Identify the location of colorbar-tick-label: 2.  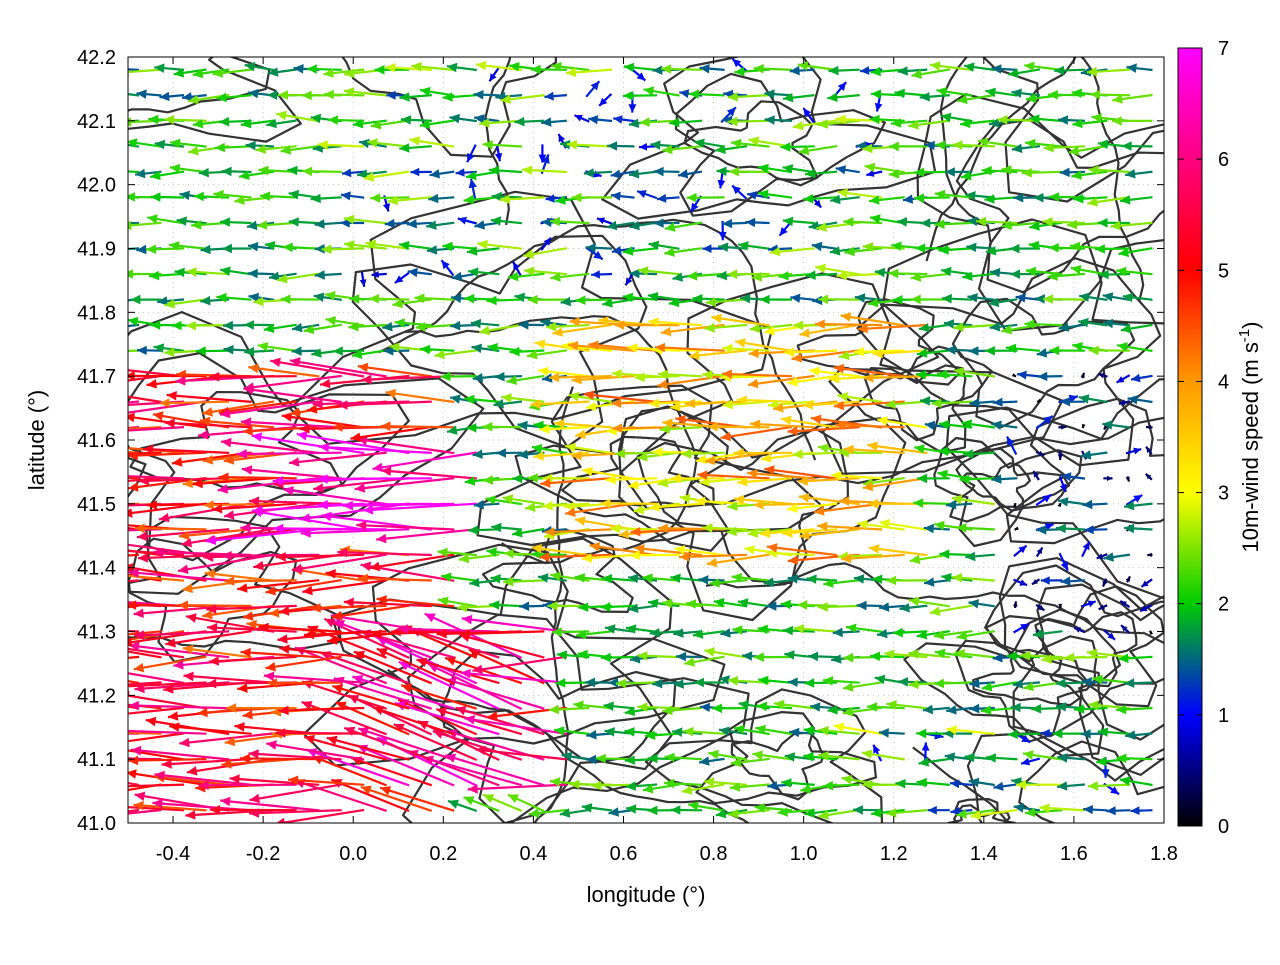
(1223, 605).